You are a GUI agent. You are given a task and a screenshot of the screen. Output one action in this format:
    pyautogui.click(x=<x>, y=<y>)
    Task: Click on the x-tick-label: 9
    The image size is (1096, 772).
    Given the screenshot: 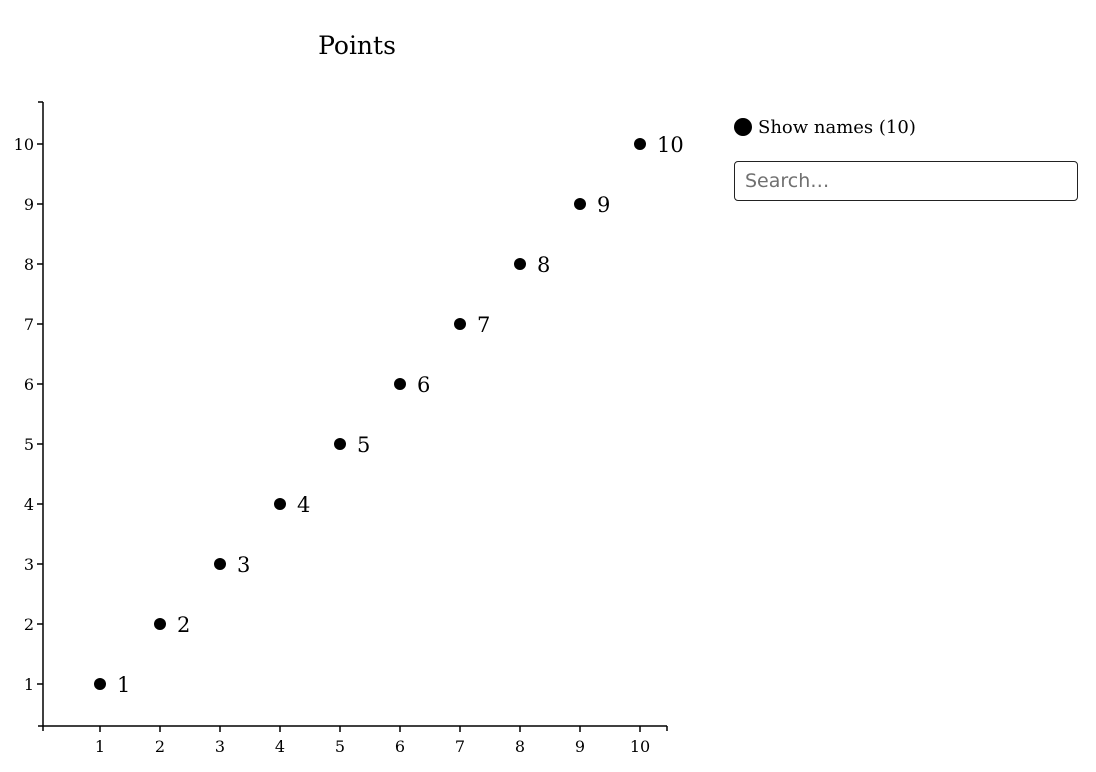 What is the action you would take?
    pyautogui.click(x=580, y=746)
    